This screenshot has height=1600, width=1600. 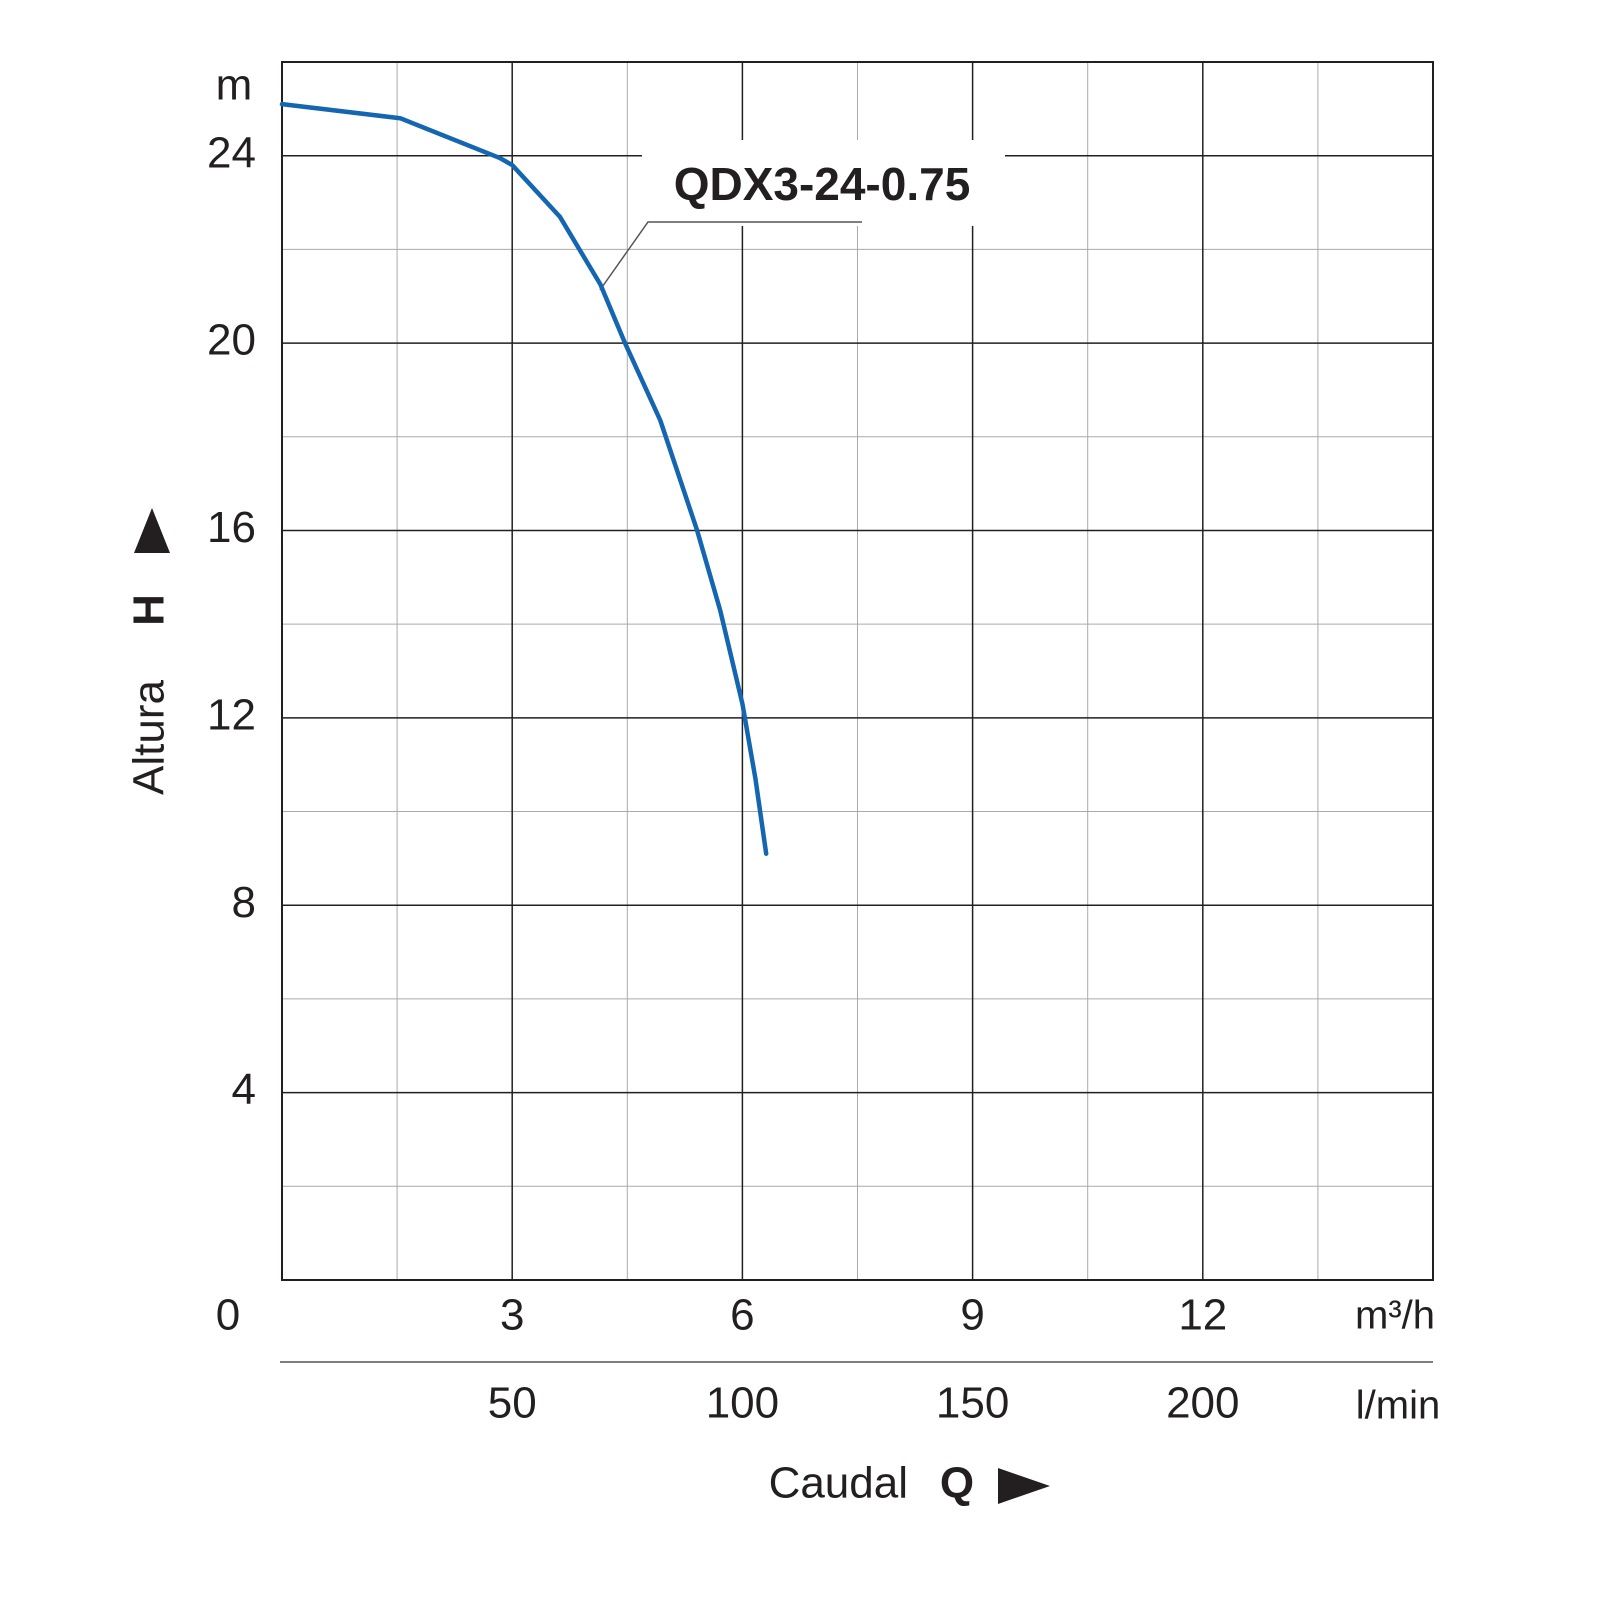 What do you see at coordinates (244, 1089) in the screenshot?
I see `y-tick-label: 4` at bounding box center [244, 1089].